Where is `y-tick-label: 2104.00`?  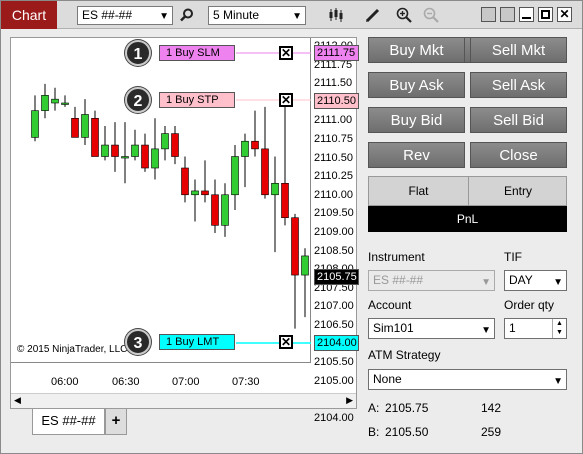
y-tick-label: 2104.00 is located at coordinates (334, 418).